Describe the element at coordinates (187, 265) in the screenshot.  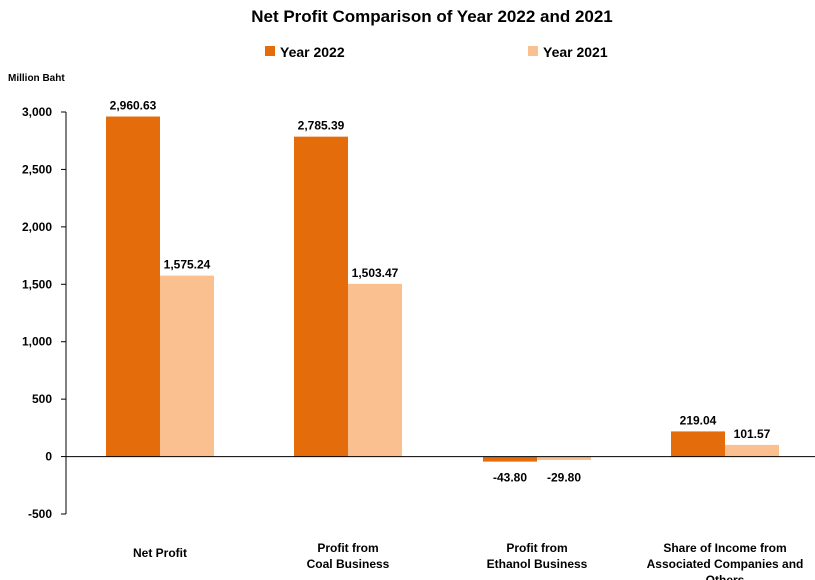
I see `data-label-year-2021-1: 1,575.24` at that location.